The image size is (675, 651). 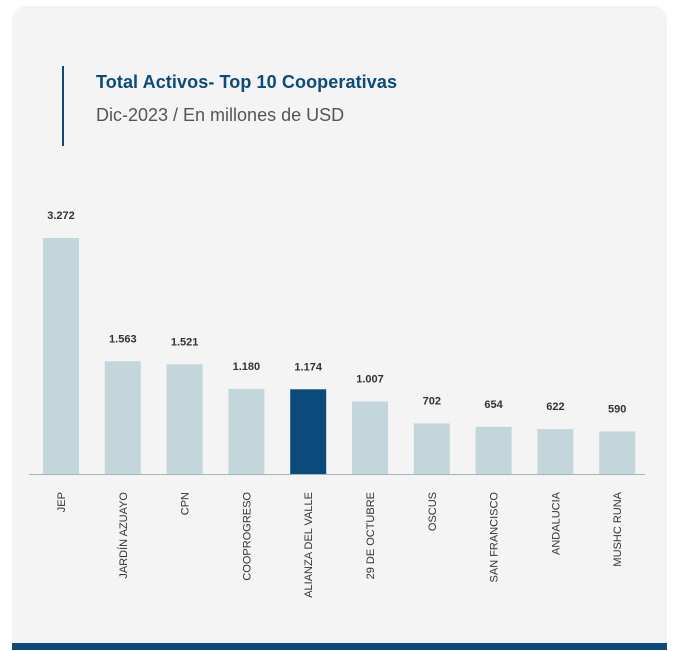 What do you see at coordinates (247, 536) in the screenshot?
I see `category-label-3: COOPROGRESO` at bounding box center [247, 536].